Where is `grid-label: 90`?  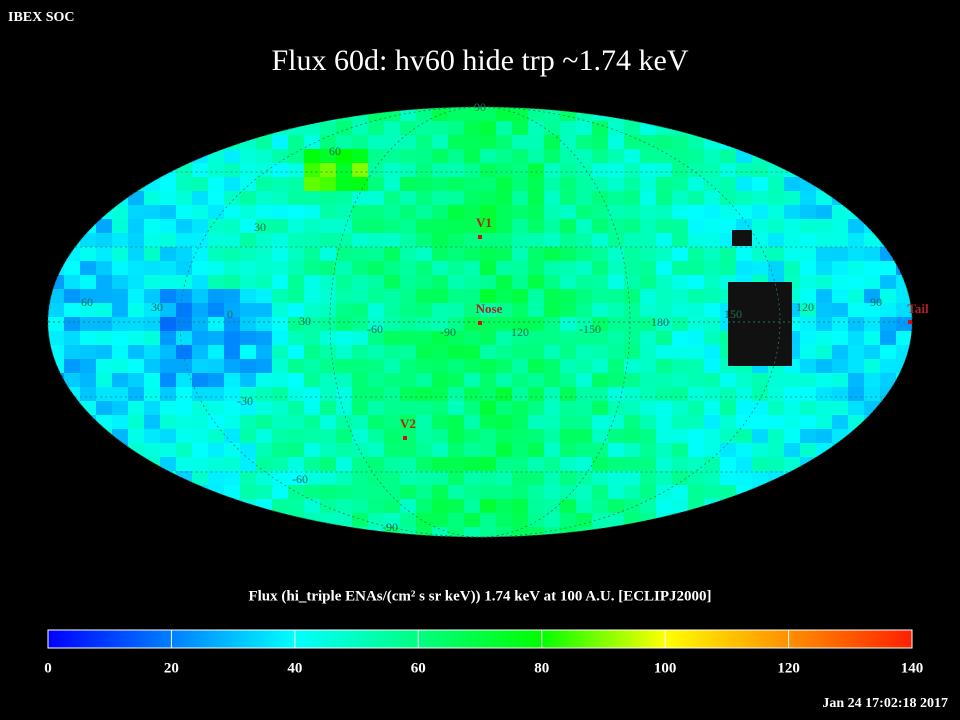
grid-label: 90 is located at coordinates (876, 302).